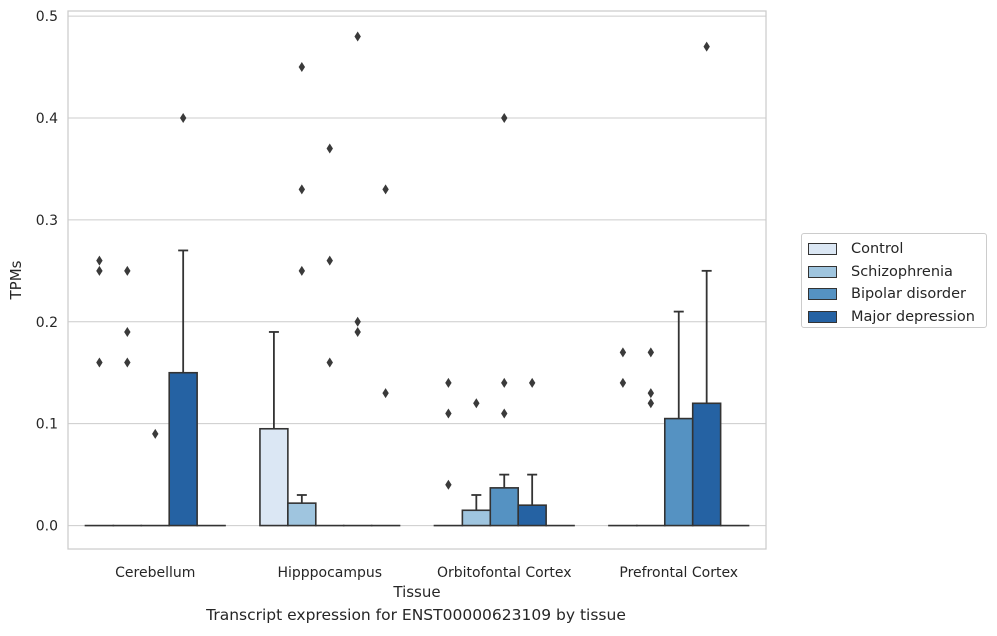  What do you see at coordinates (47, 119) in the screenshot?
I see `y-tick-label: 0.4` at bounding box center [47, 119].